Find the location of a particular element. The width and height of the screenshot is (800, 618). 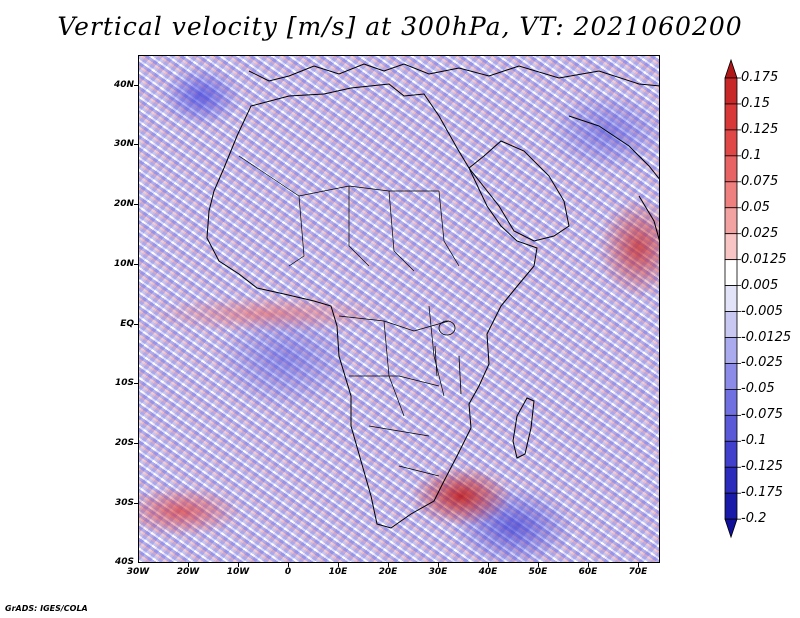

colorbar-label: -0.175 is located at coordinates (762, 493).